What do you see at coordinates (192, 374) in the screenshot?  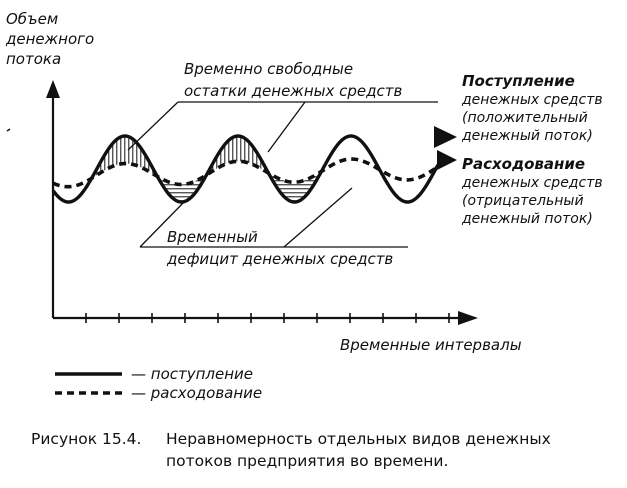 I see `legend-inflow-label: — поступление` at bounding box center [192, 374].